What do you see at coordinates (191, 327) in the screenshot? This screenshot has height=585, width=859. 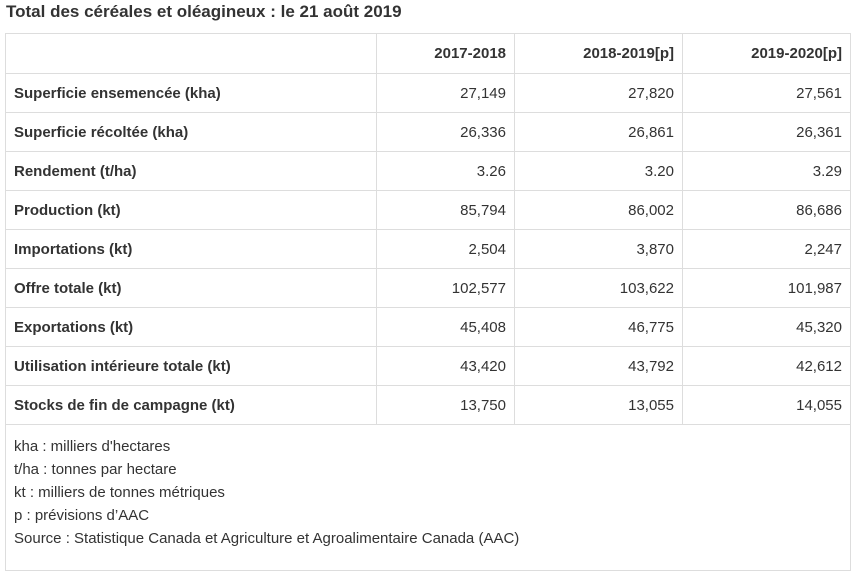 I see `row-label: Exportations (kt)` at bounding box center [191, 327].